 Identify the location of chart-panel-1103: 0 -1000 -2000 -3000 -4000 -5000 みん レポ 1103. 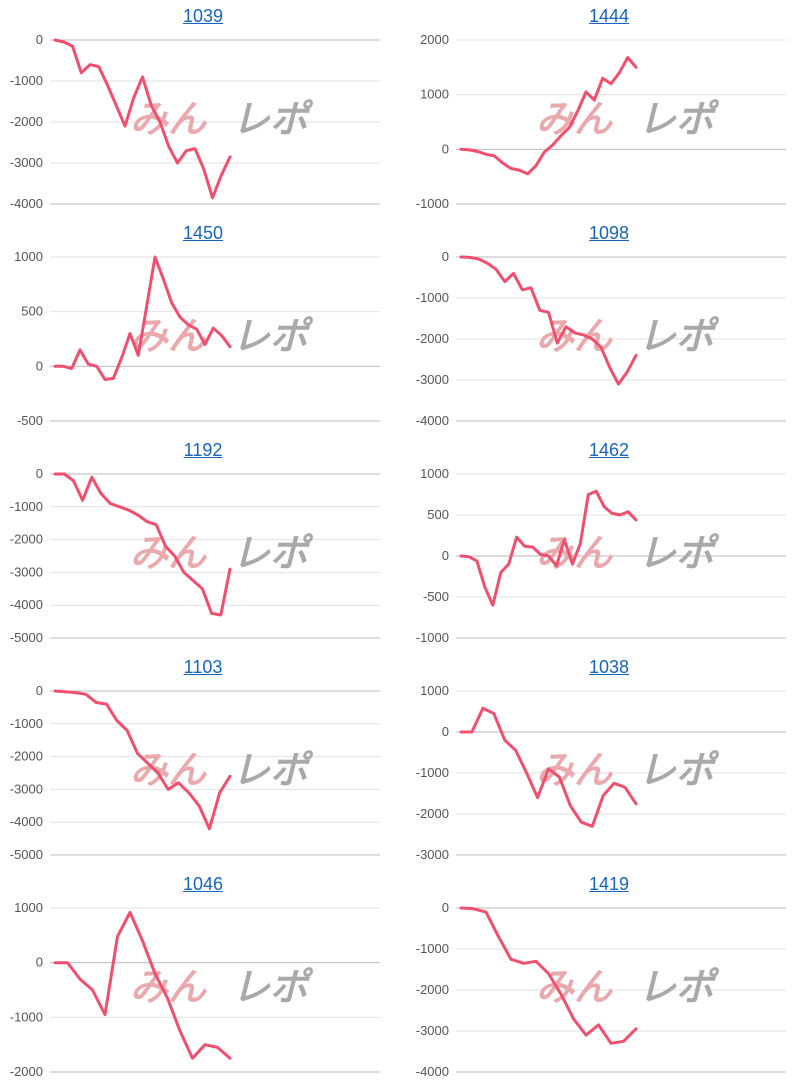
(203, 759).